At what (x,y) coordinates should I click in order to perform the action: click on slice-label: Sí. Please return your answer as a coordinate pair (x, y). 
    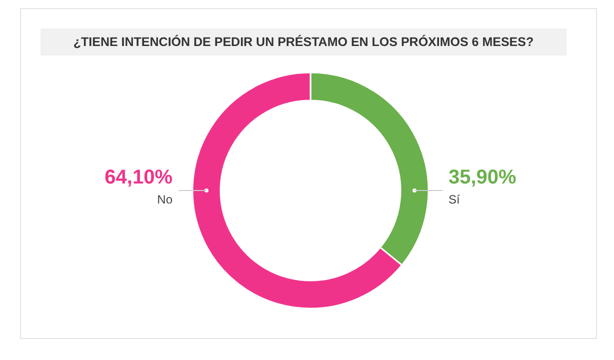
    Looking at the image, I should click on (454, 199).